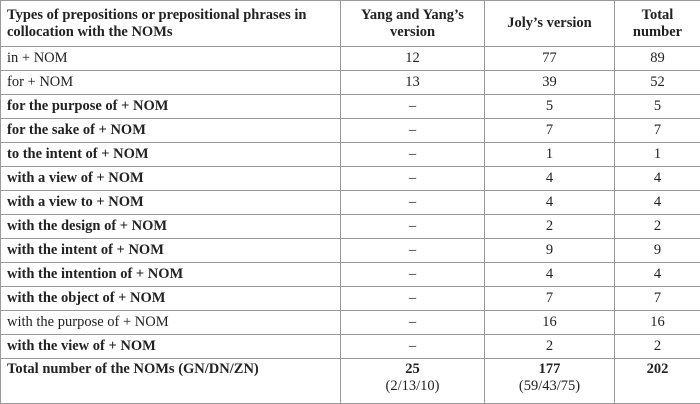  Describe the element at coordinates (171, 179) in the screenshot. I see `table-cell: with a view of + NOM` at that location.